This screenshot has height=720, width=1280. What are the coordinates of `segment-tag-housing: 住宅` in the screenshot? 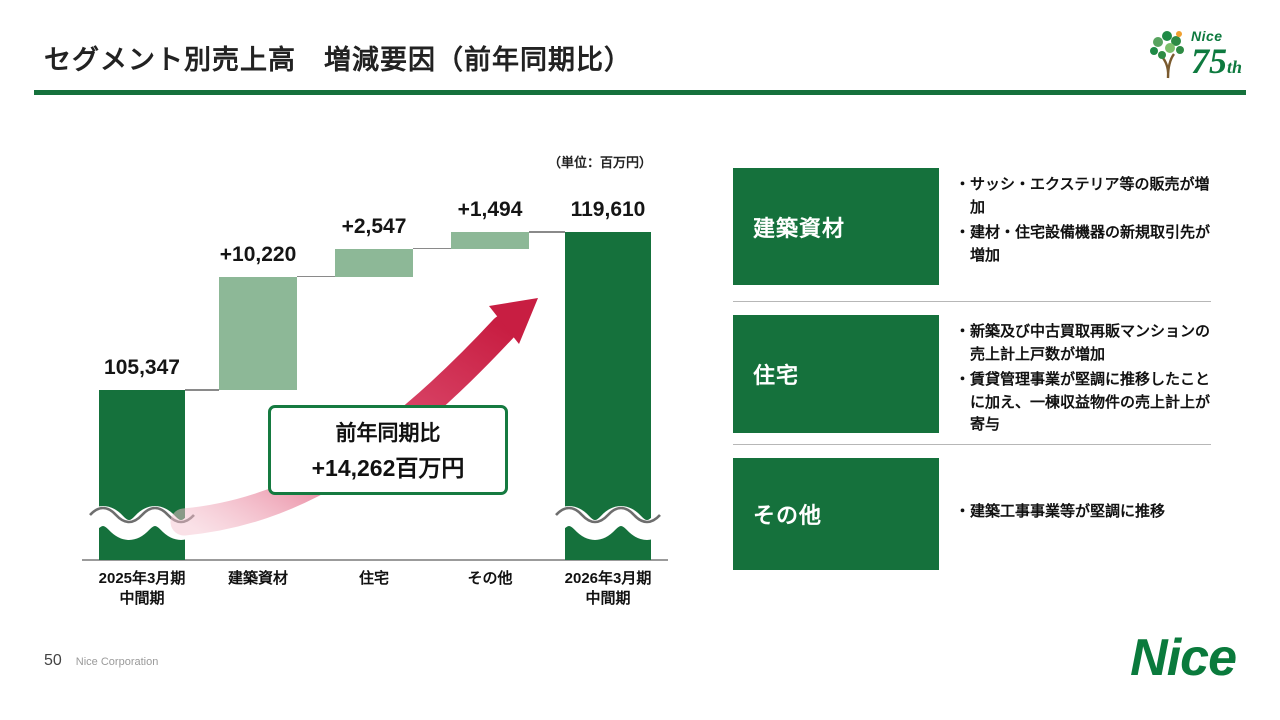 It's located at (836, 374).